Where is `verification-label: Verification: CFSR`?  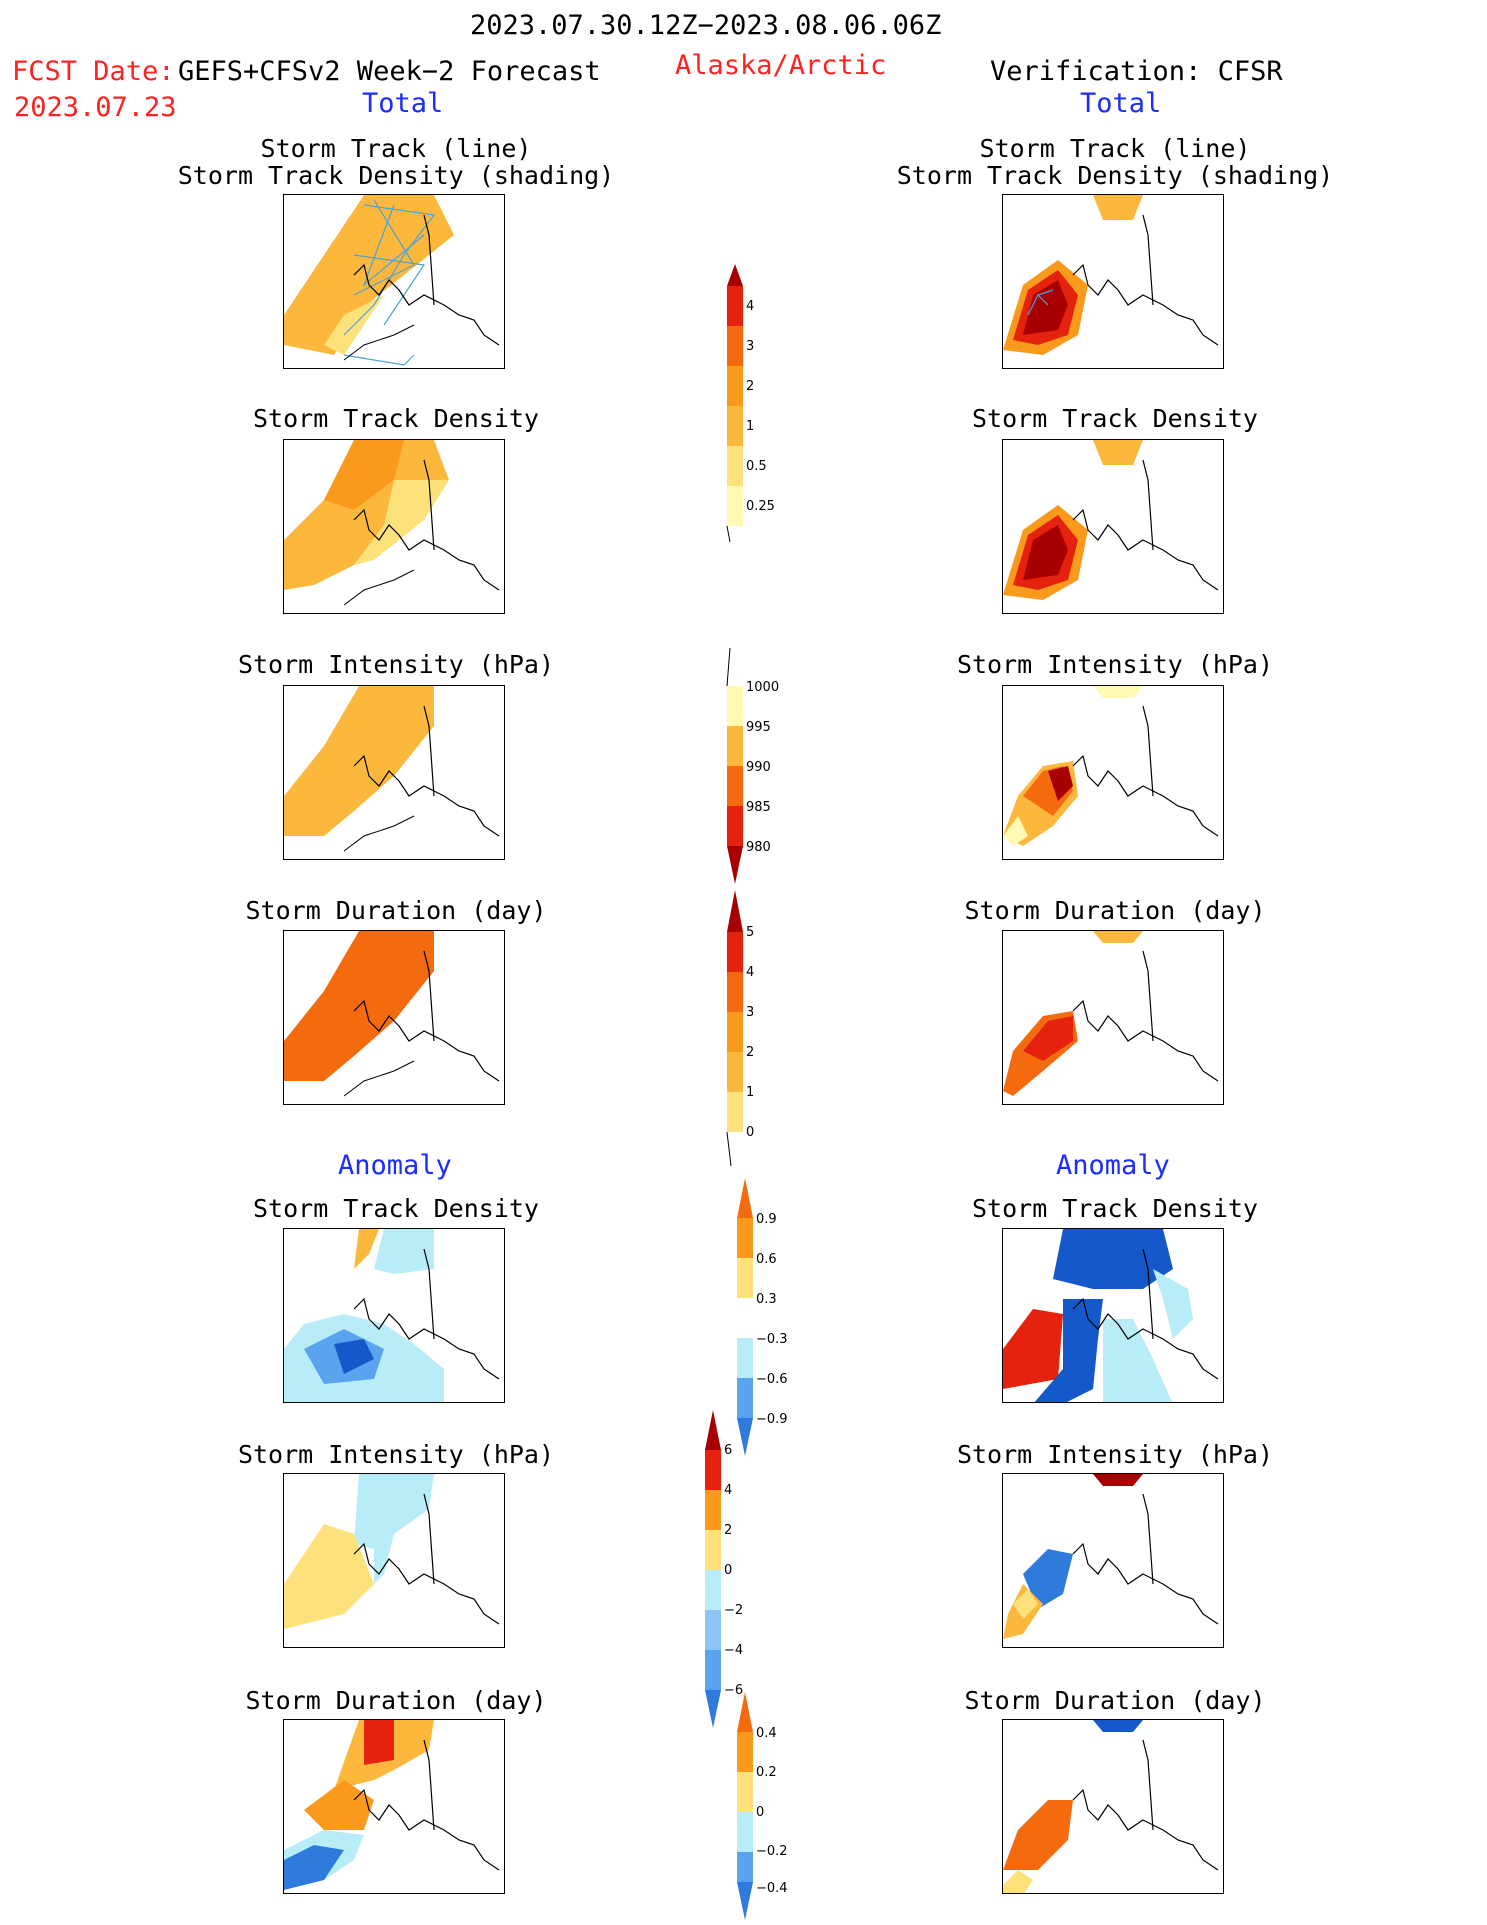 verification-label: Verification: CFSR is located at coordinates (1136, 71).